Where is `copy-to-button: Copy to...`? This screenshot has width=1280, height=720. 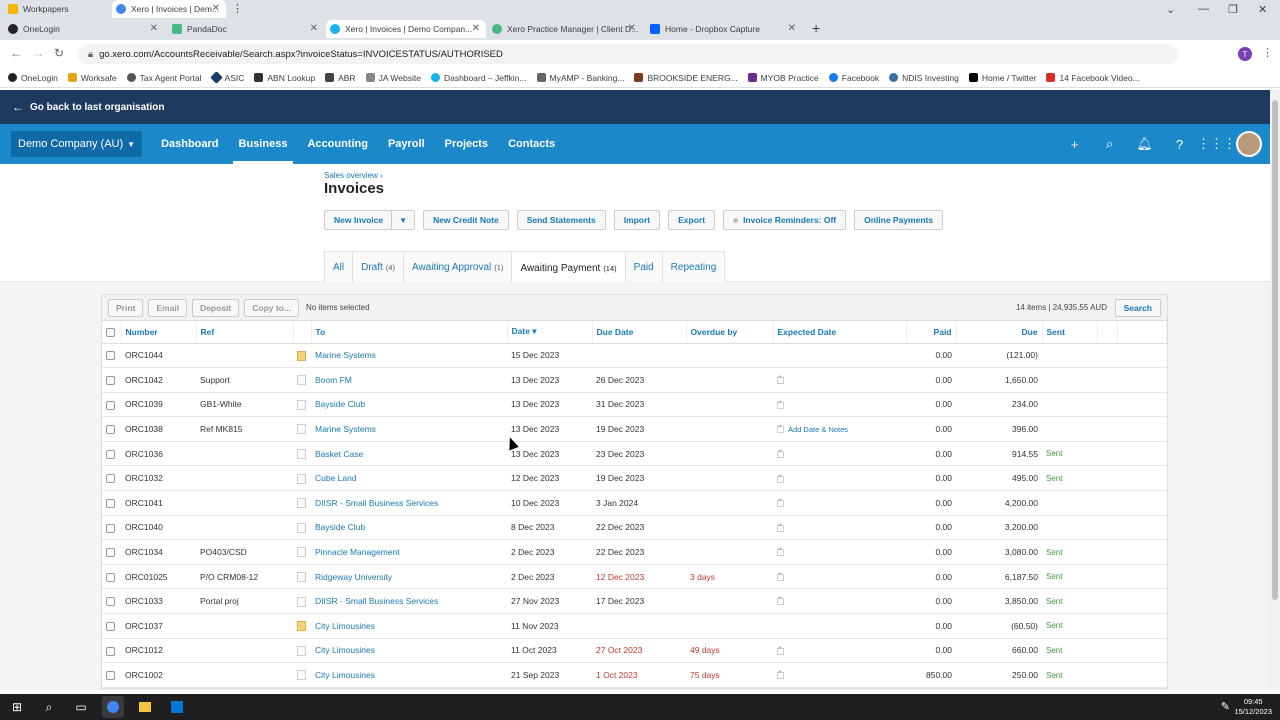 copy-to-button: Copy to... is located at coordinates (271, 307).